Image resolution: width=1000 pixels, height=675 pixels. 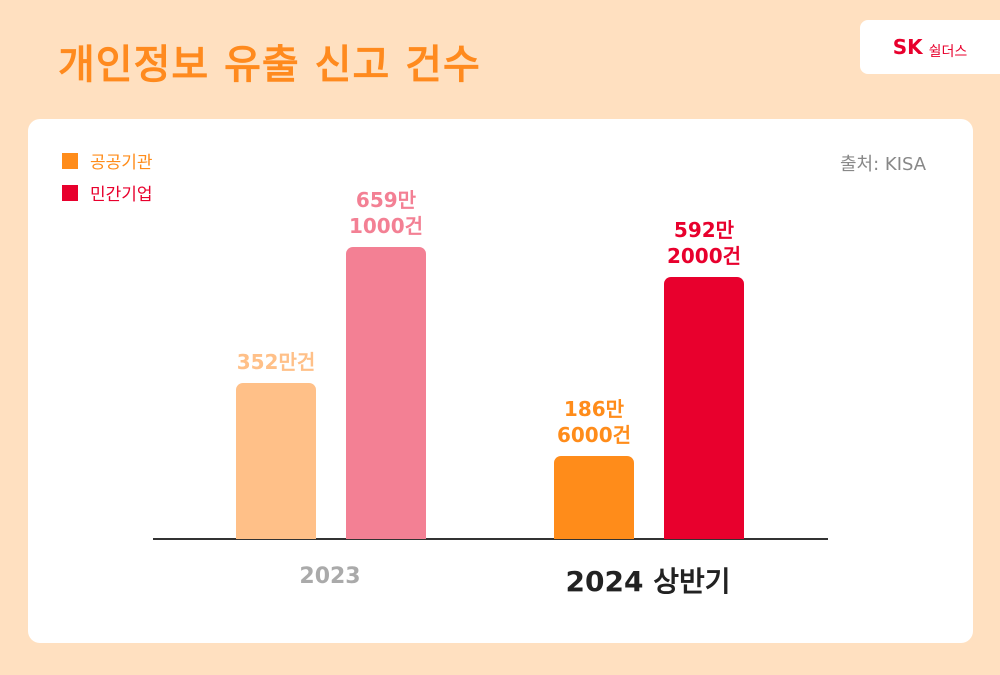 I want to click on legend-label: 공공기관, so click(x=121, y=163).